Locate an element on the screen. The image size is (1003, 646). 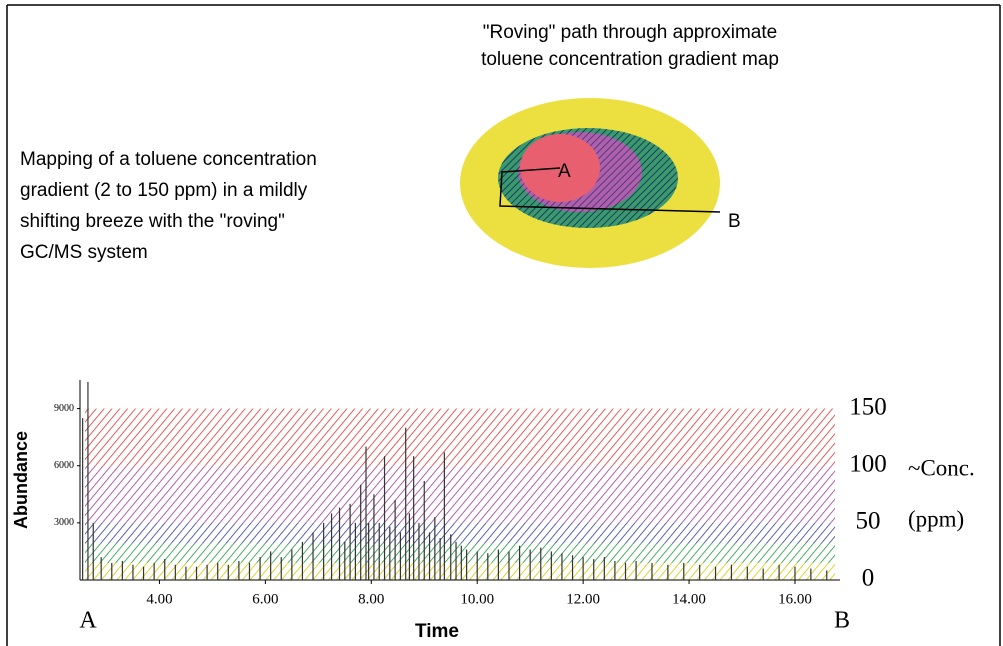
x-tick-label: 6.00 is located at coordinates (265, 599).